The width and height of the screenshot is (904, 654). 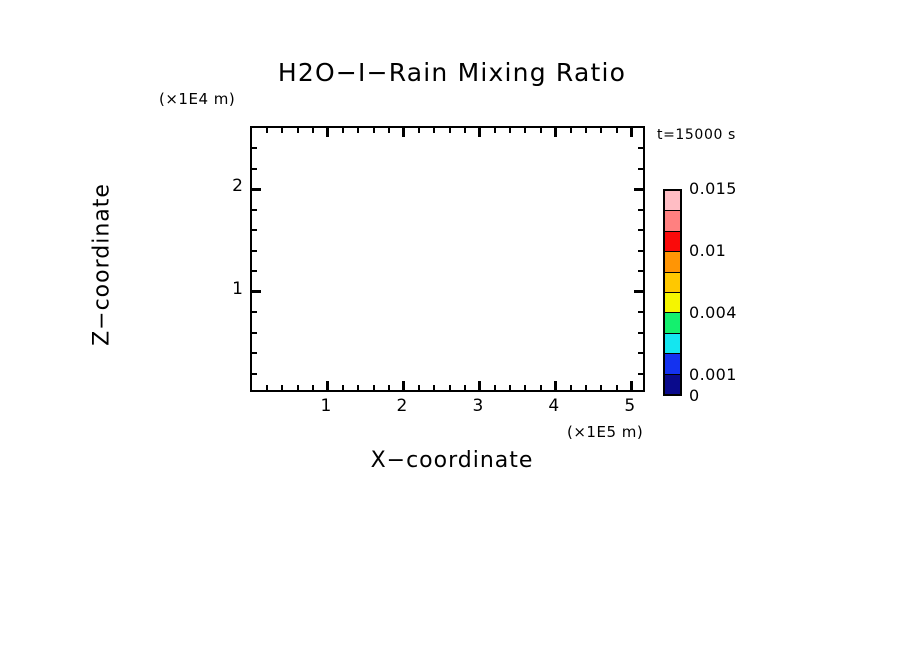 What do you see at coordinates (554, 406) in the screenshot?
I see `x-tick-label: 4` at bounding box center [554, 406].